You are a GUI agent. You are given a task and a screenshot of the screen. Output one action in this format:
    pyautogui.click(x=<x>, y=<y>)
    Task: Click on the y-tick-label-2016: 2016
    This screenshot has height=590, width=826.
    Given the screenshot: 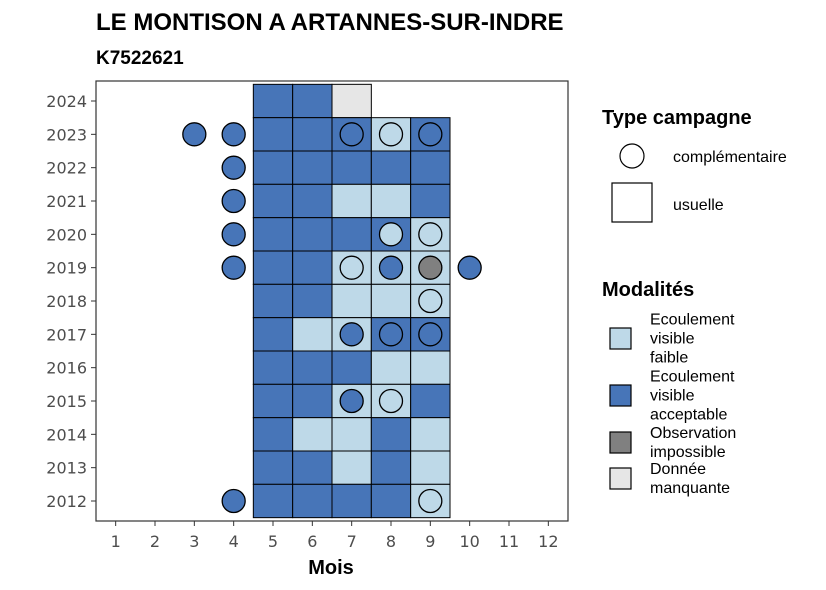 What is the action you would take?
    pyautogui.click(x=66, y=368)
    